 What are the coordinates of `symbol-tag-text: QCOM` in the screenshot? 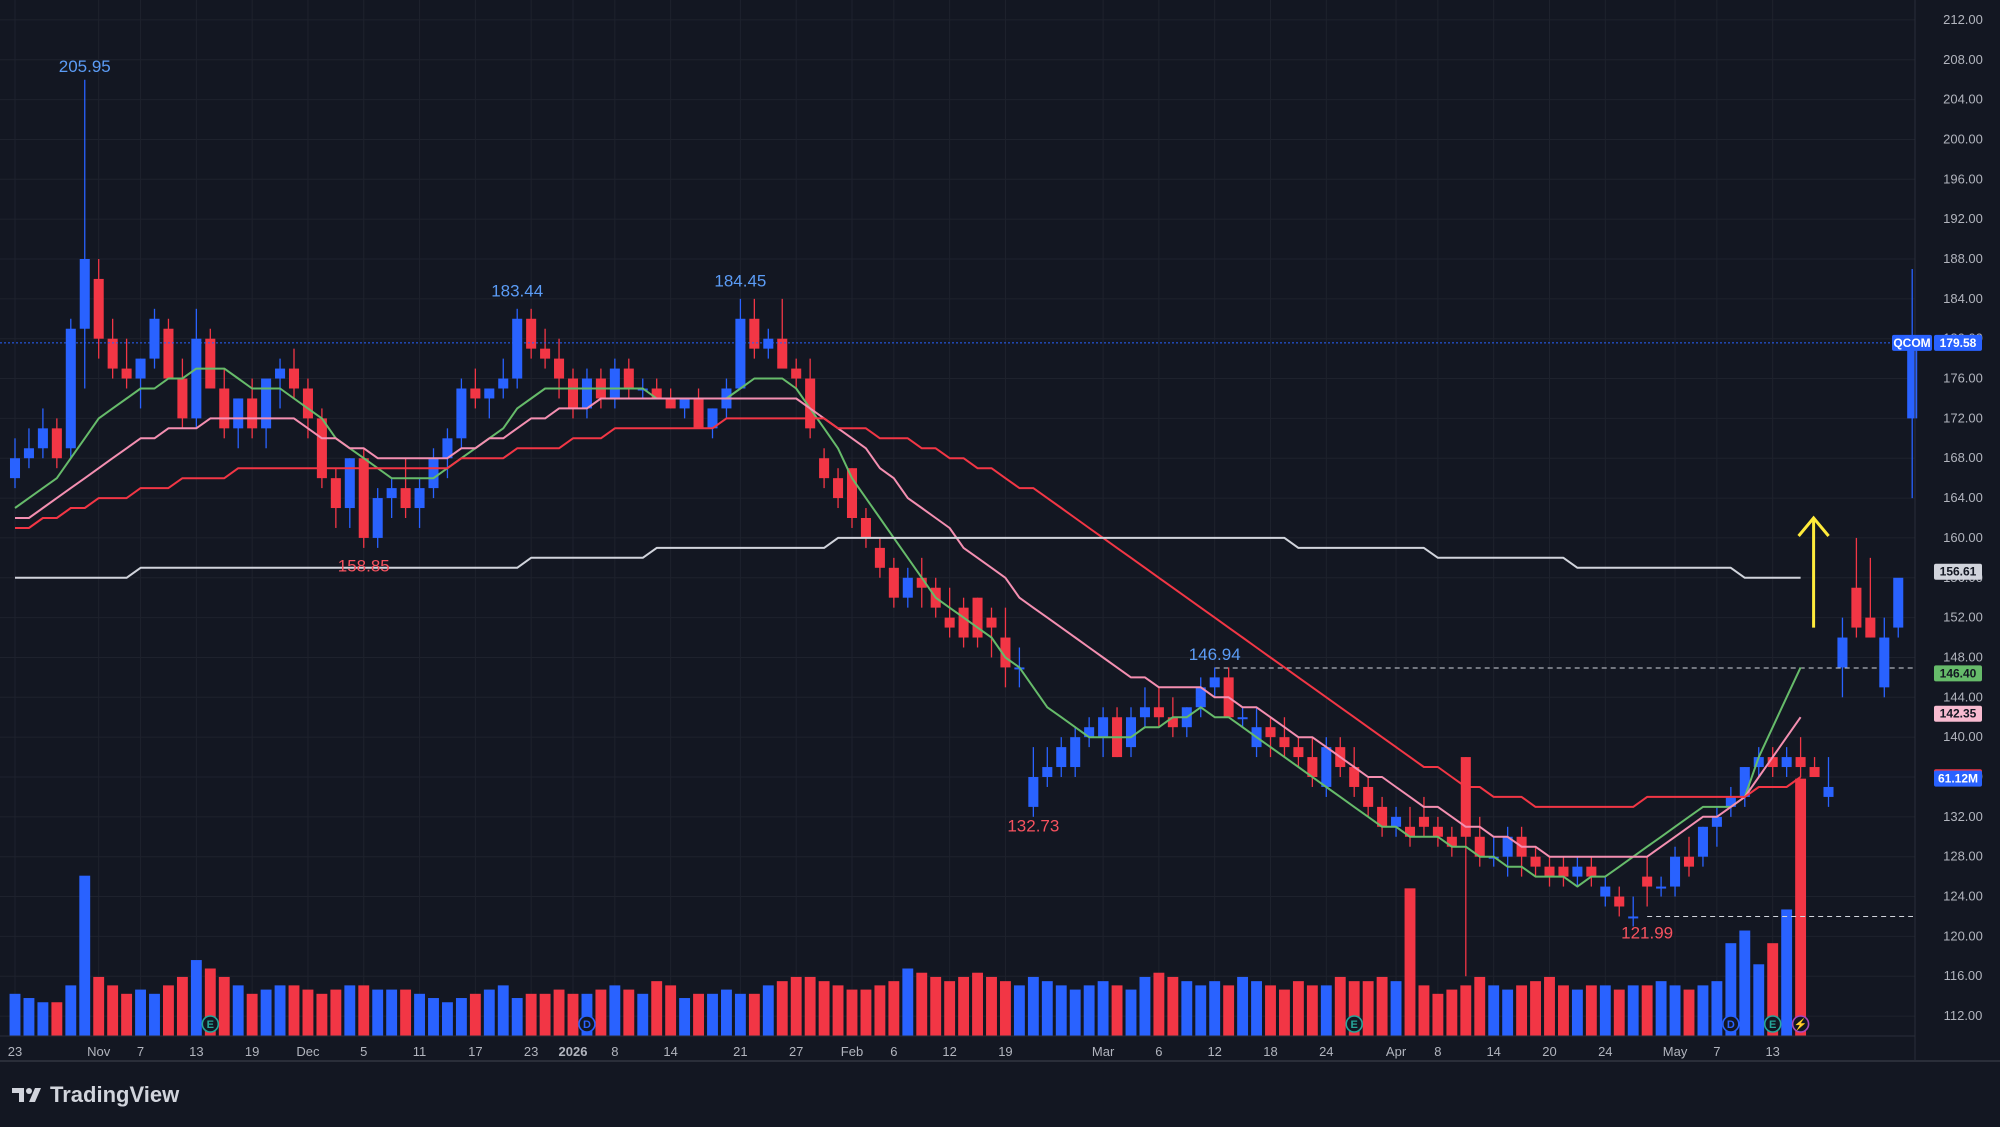 It's located at (1911, 343).